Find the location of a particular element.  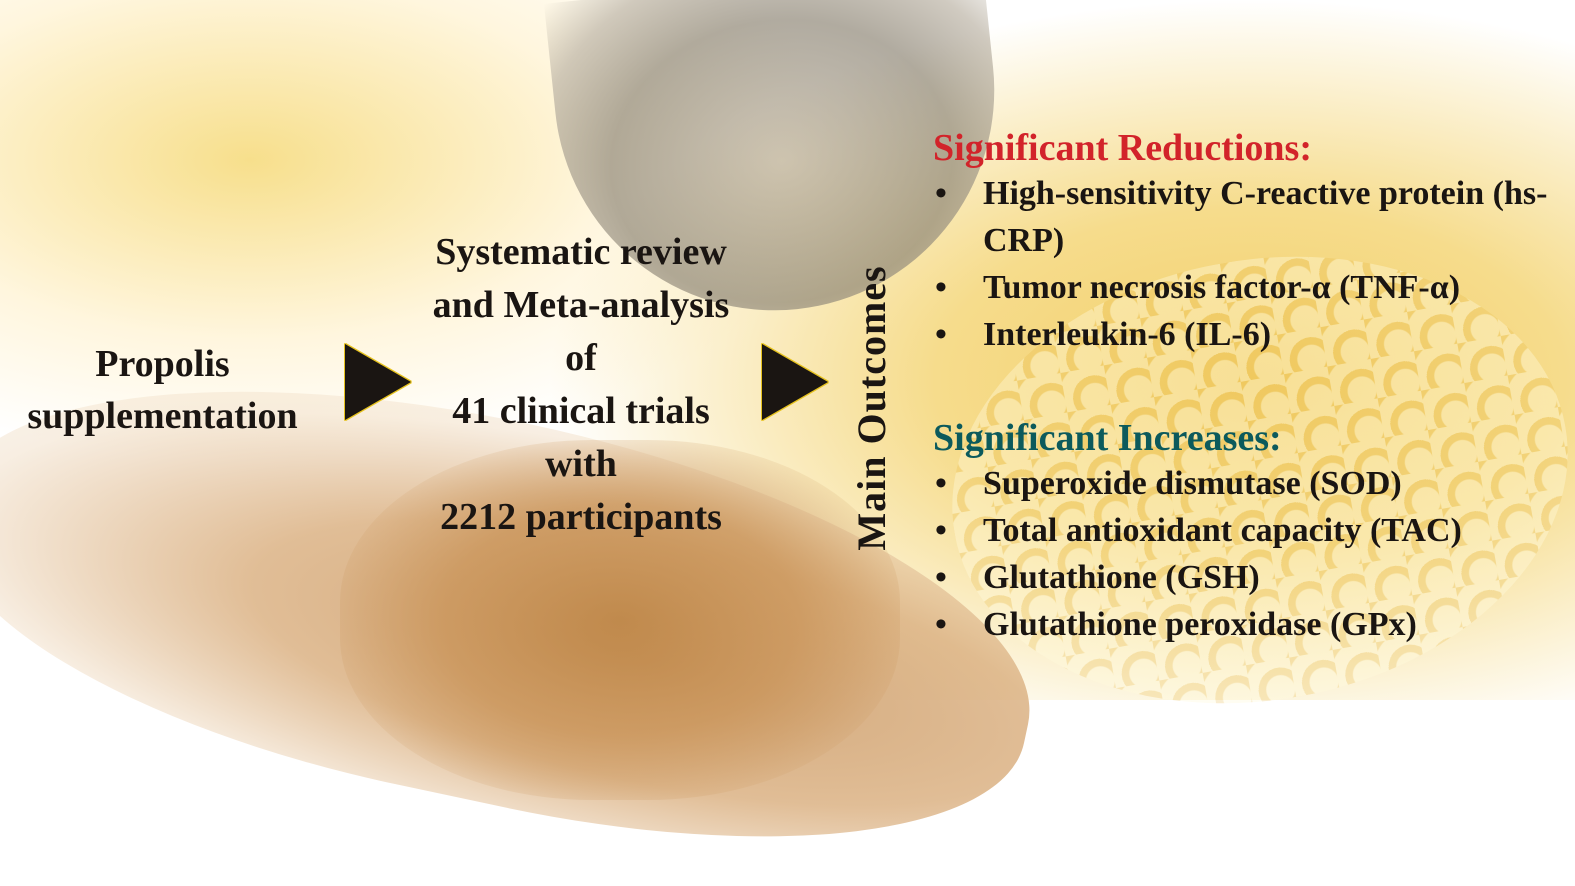

method-line: 2212 participants is located at coordinates (581, 517).